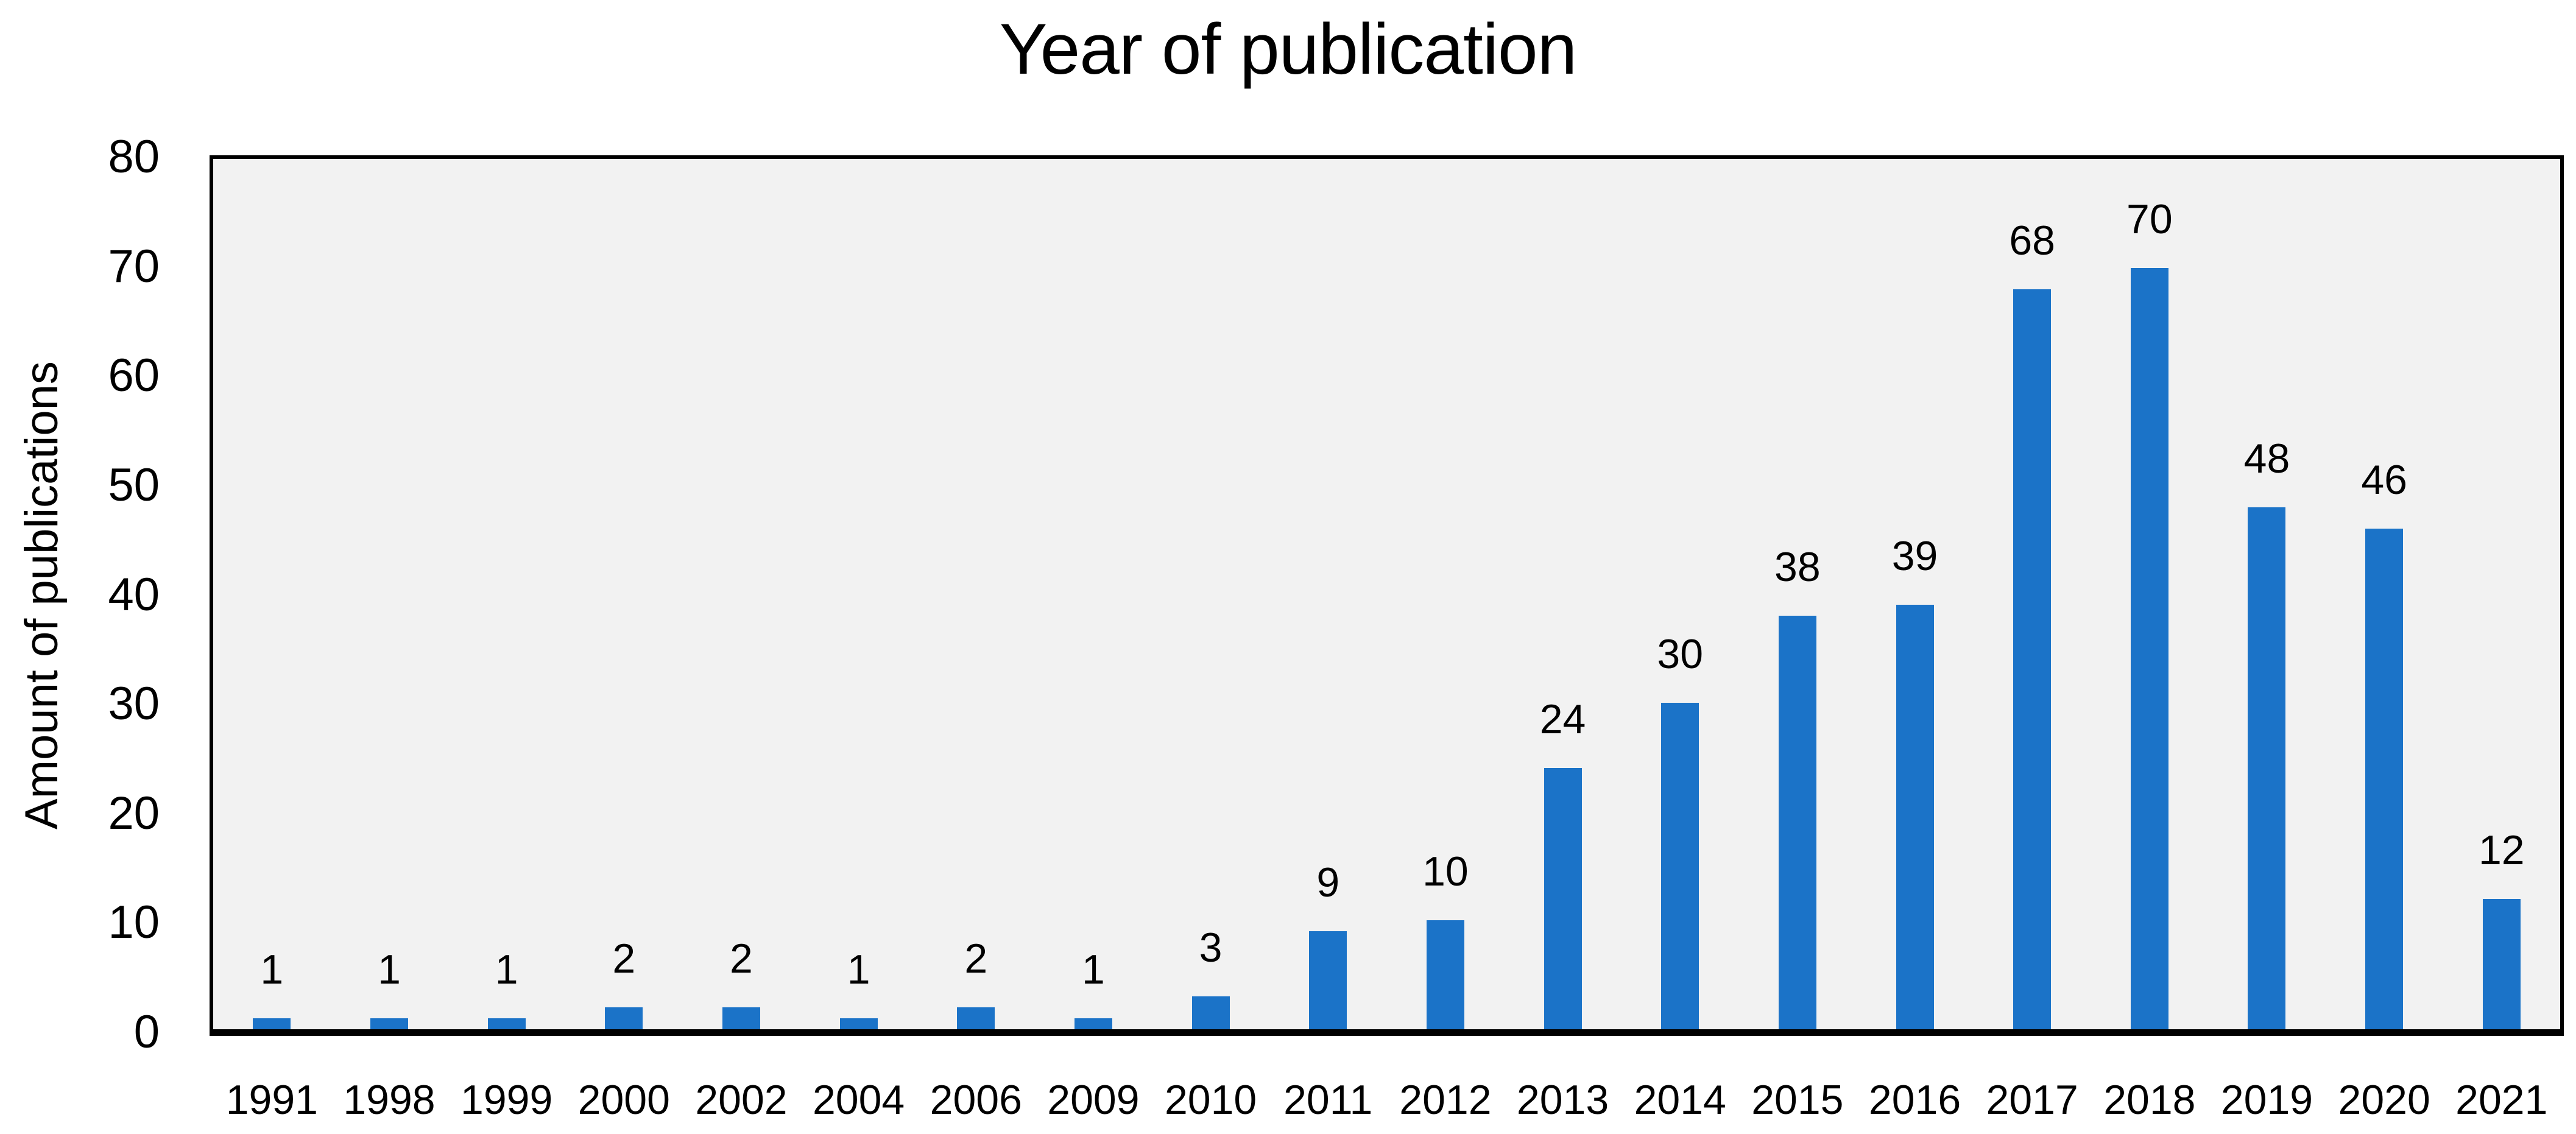 The image size is (2576, 1134). Describe the element at coordinates (134, 813) in the screenshot. I see `y-tick-label: 20` at that location.